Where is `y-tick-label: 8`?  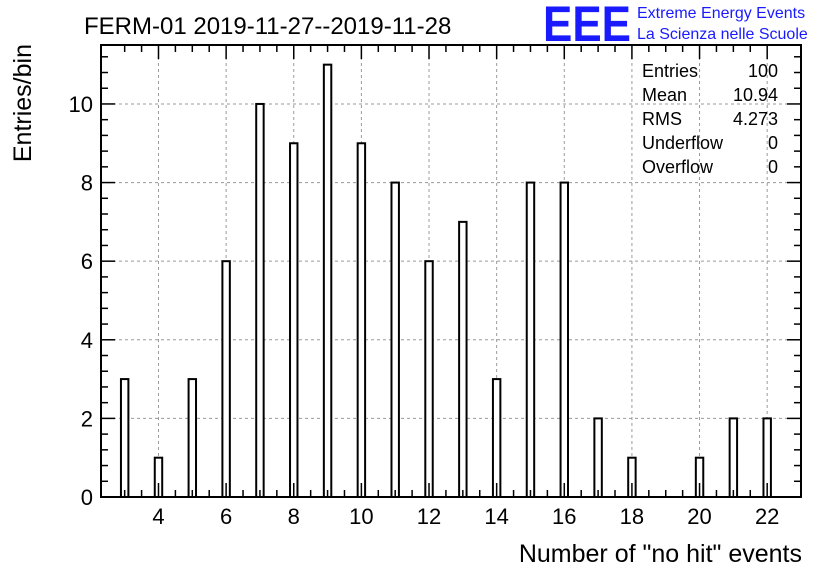
y-tick-label: 8 is located at coordinates (87, 183).